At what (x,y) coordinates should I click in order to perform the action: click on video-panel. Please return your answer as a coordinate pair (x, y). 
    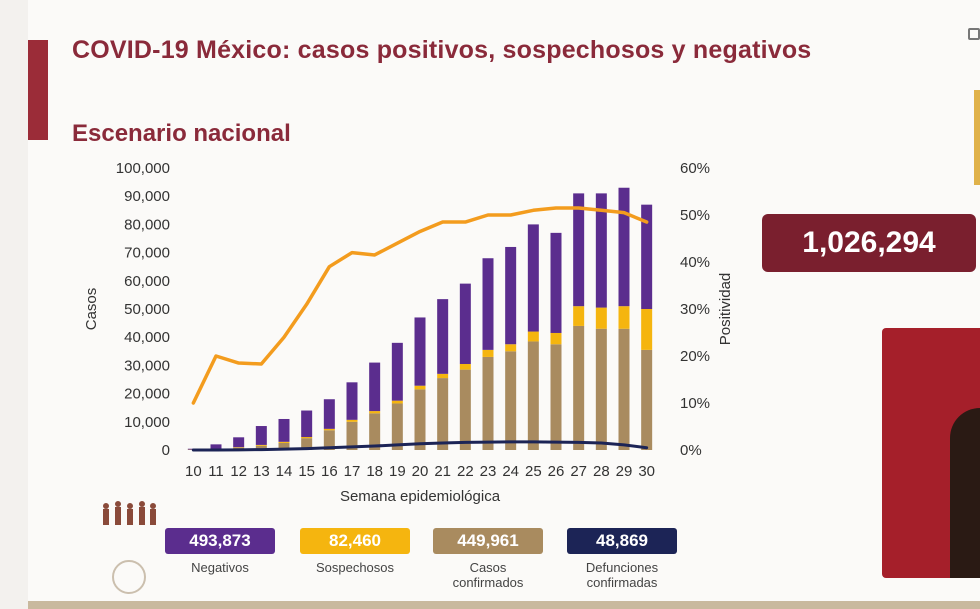
    Looking at the image, I should click on (931, 453).